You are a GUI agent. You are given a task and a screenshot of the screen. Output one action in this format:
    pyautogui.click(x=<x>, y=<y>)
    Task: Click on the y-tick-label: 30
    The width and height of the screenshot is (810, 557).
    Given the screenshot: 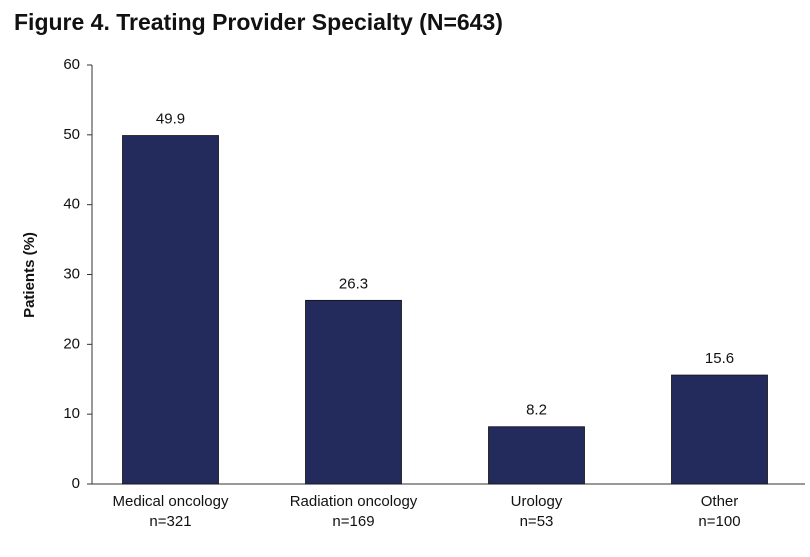 What is the action you would take?
    pyautogui.click(x=71, y=273)
    